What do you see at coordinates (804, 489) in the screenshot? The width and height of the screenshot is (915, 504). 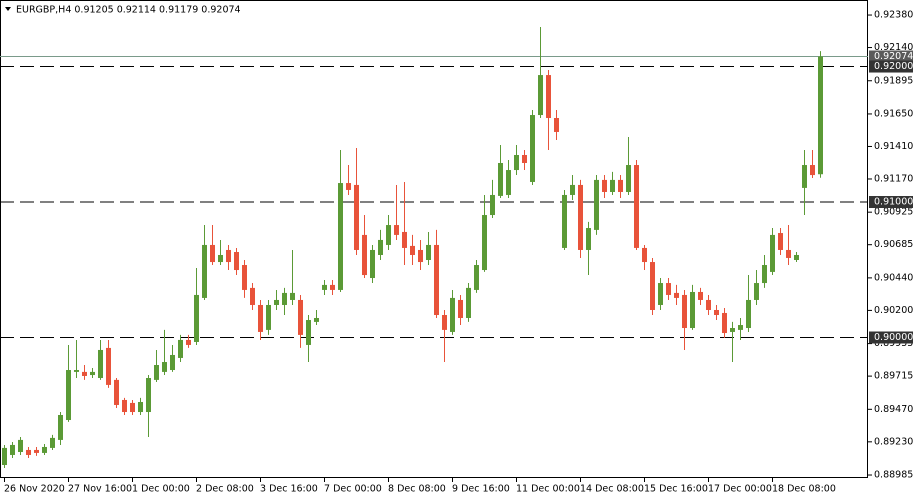 I see `x-tick-label: 18 Dec 08:00` at bounding box center [804, 489].